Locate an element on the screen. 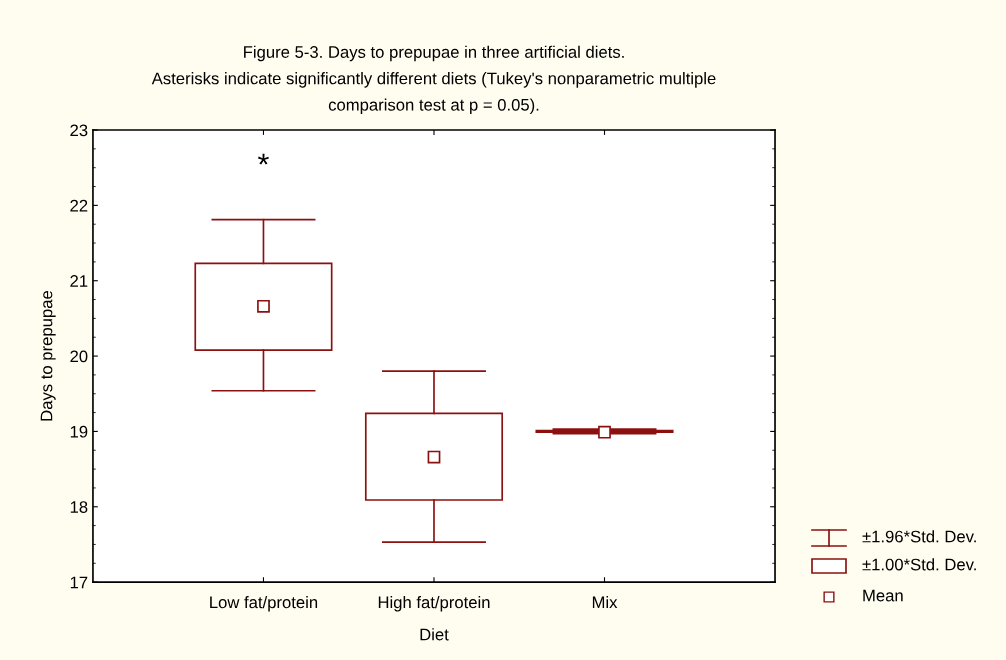 This screenshot has height=660, width=1006. y-tick-label: 23 is located at coordinates (79, 130).